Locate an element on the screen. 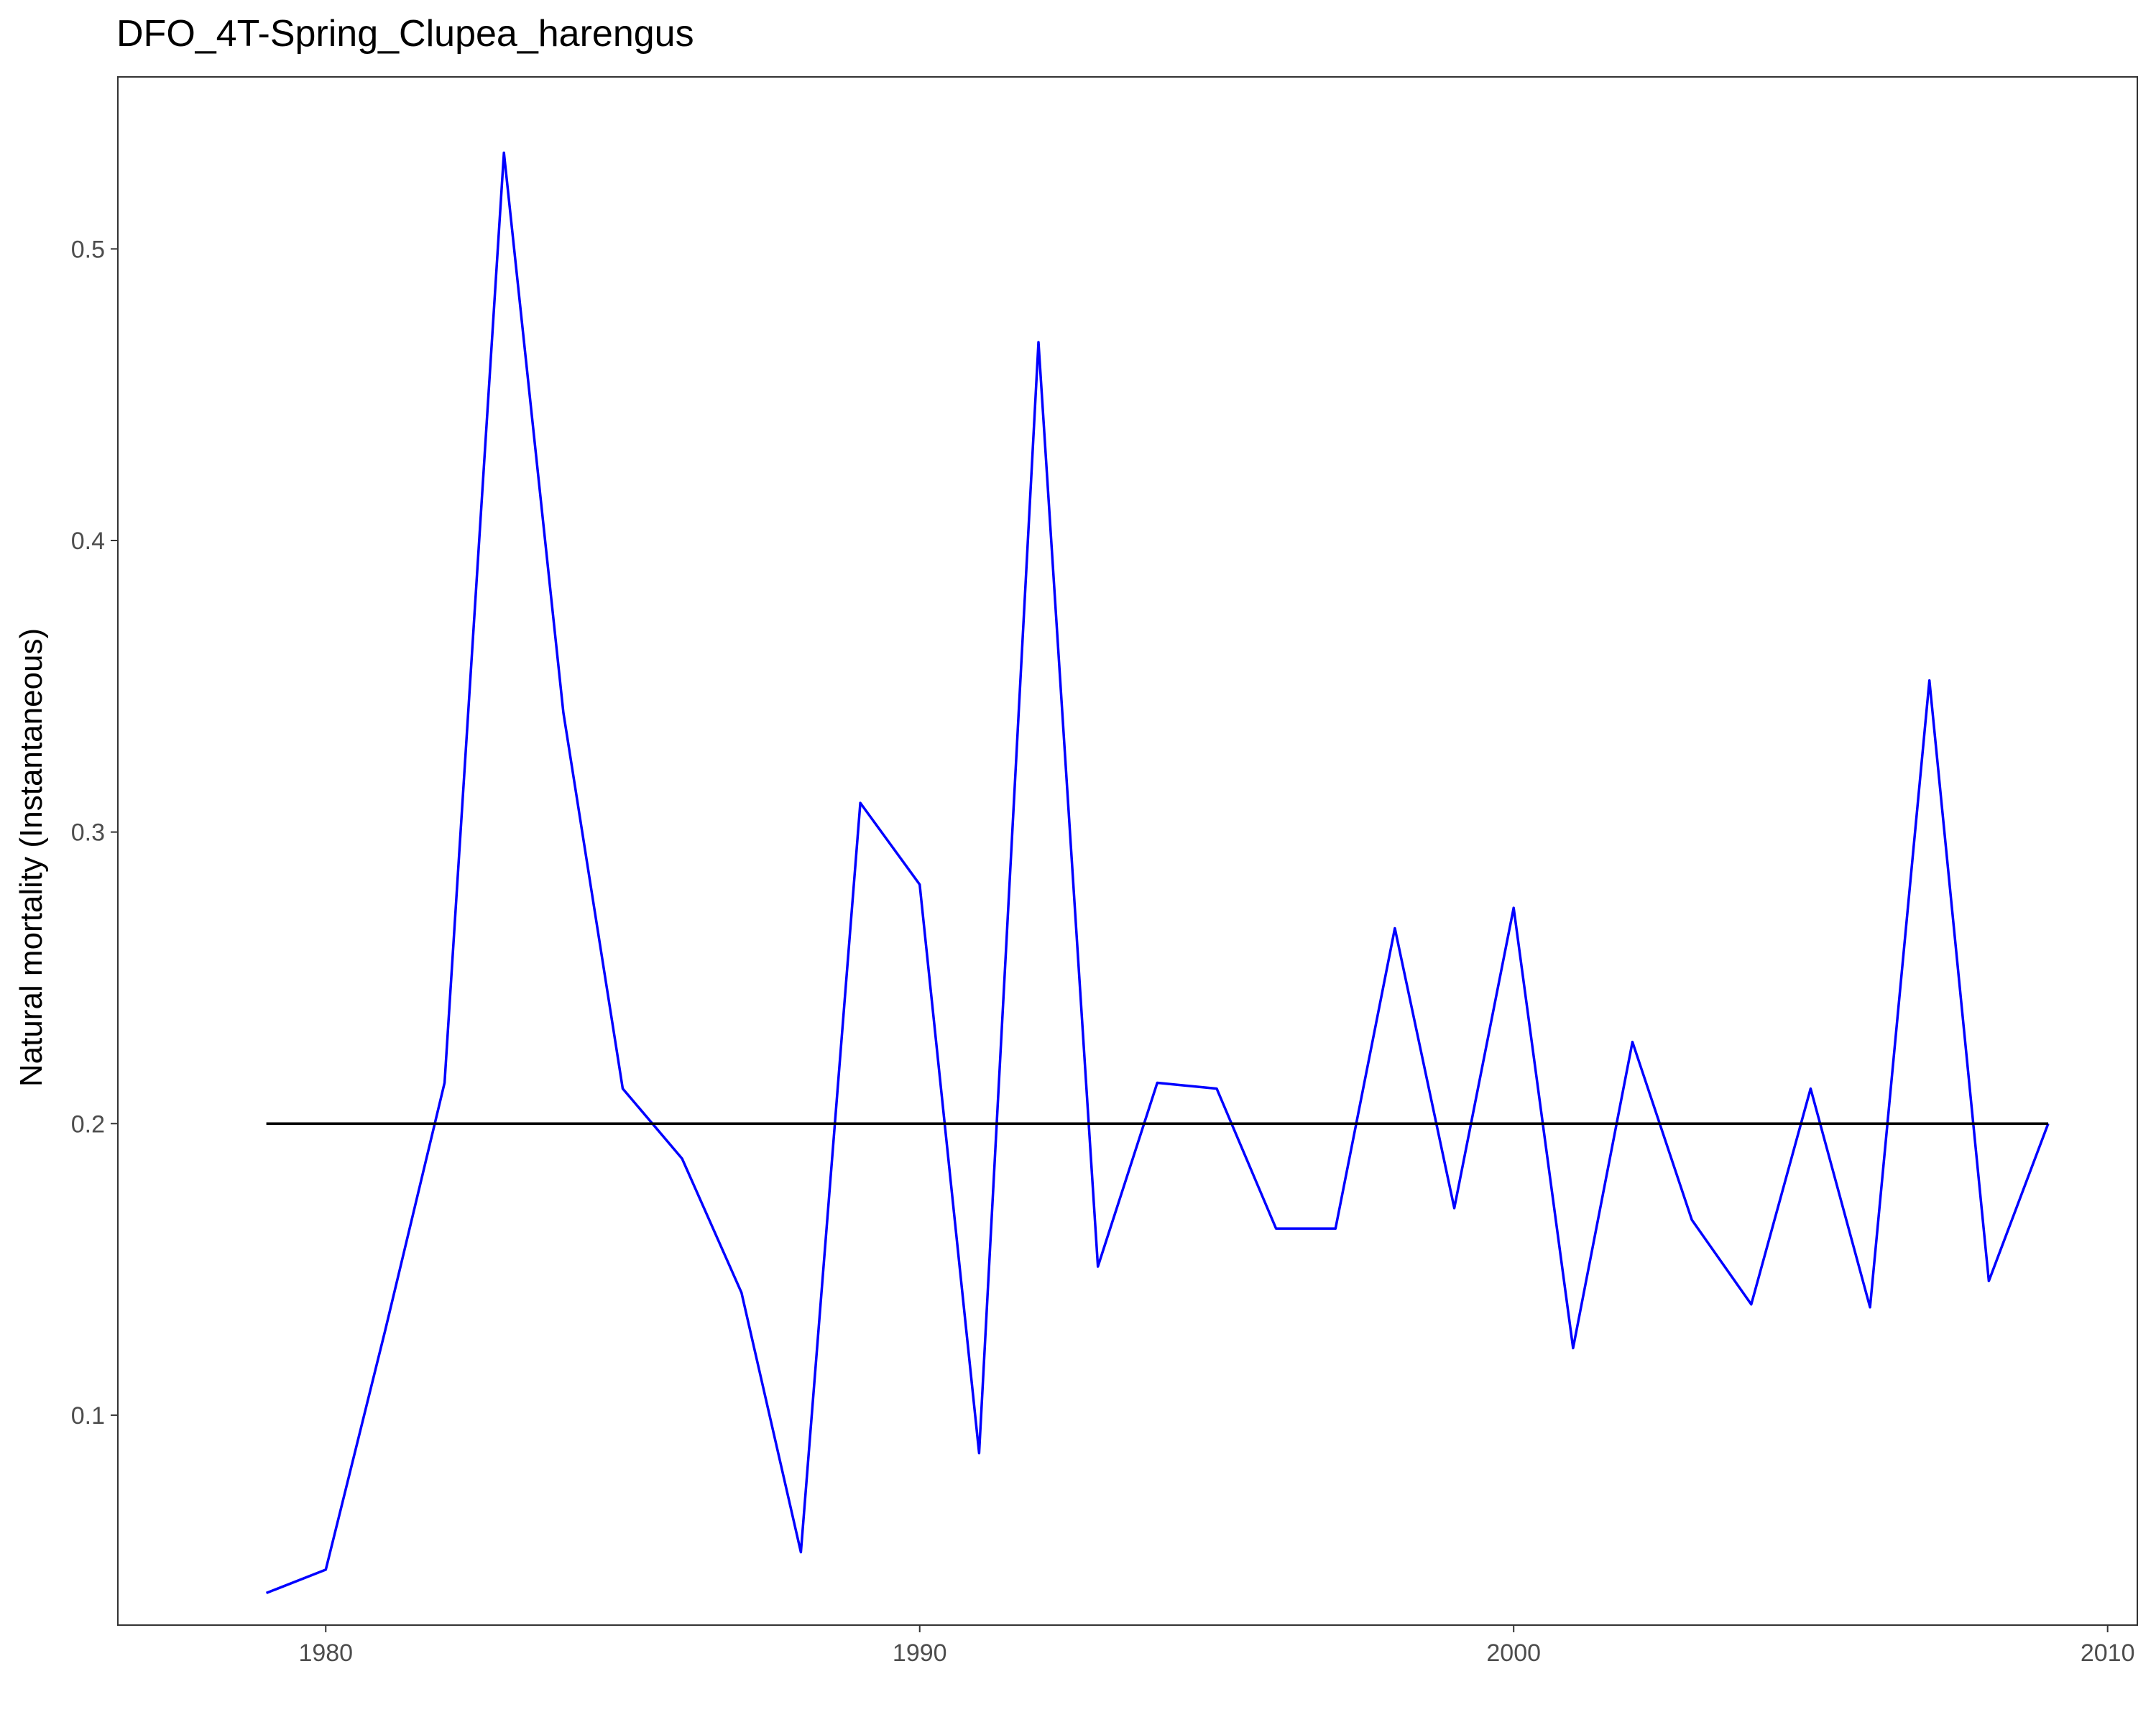 The height and width of the screenshot is (1725, 2156). chart-title: DFO_4T-Spring_Clupea_harengus is located at coordinates (405, 34).